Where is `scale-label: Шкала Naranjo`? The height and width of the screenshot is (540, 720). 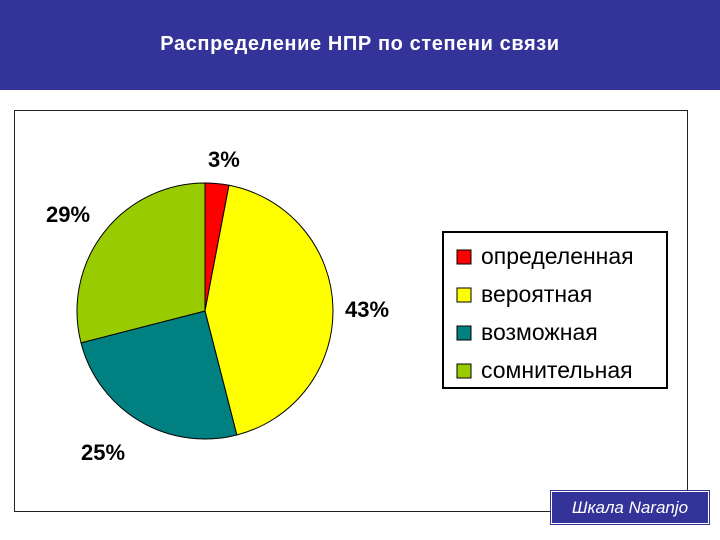
scale-label: Шкала Naranjo is located at coordinates (630, 507).